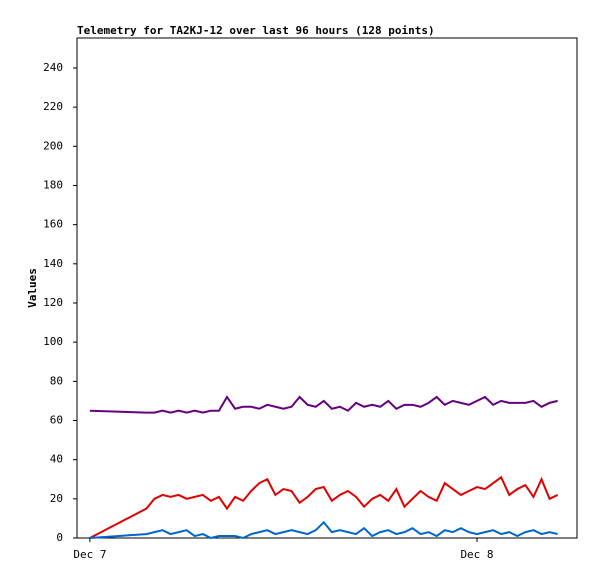  Describe the element at coordinates (56, 459) in the screenshot. I see `y-tick-label: 40` at that location.